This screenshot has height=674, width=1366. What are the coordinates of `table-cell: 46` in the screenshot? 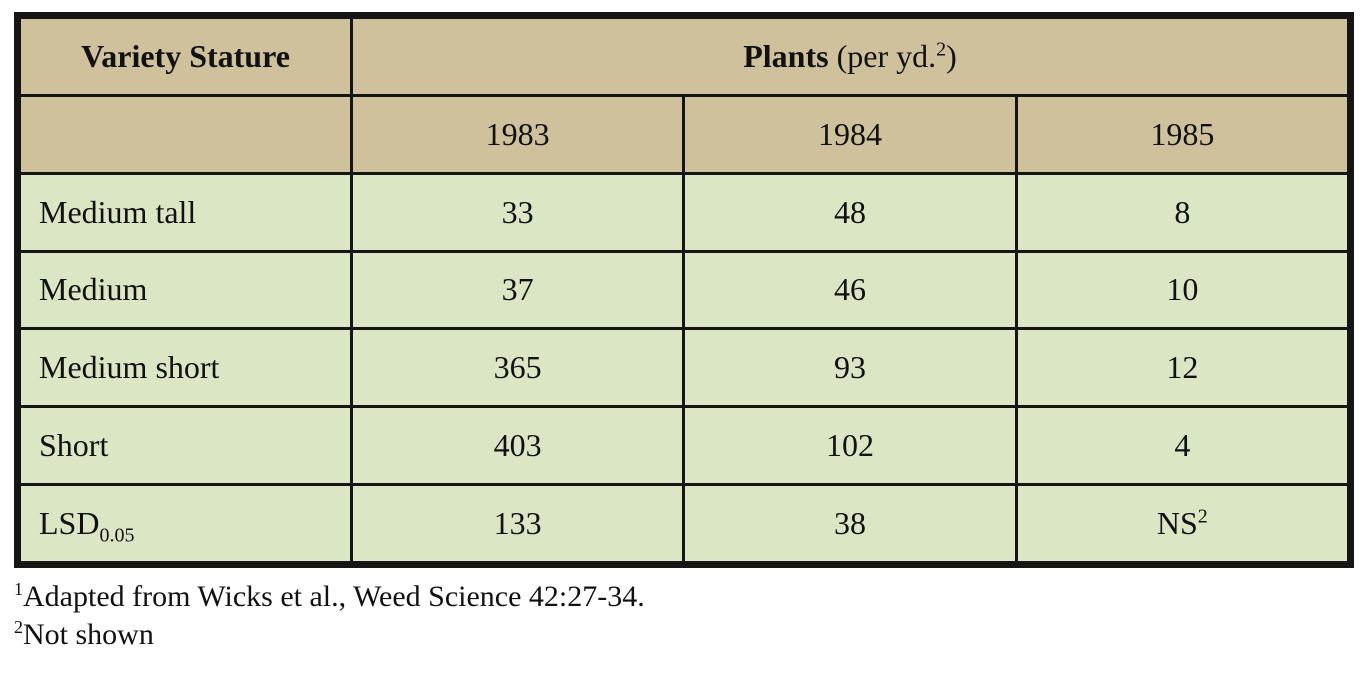 It's located at (850, 290).